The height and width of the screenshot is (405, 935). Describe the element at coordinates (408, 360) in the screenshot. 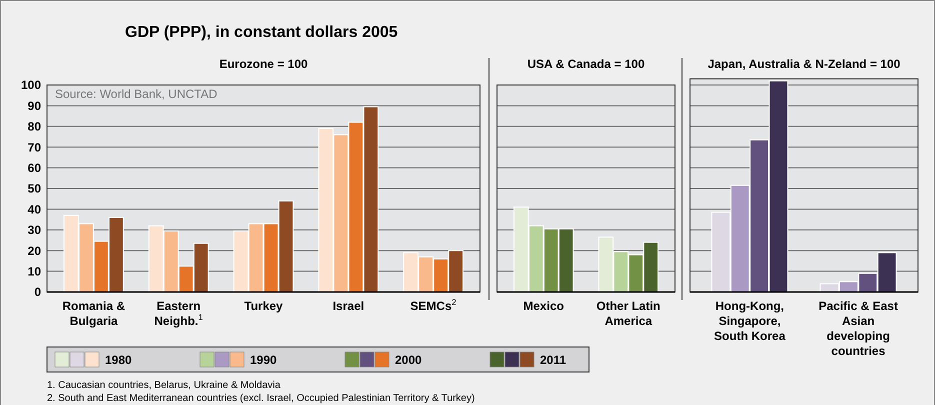

I see `legend-label: 2000` at that location.